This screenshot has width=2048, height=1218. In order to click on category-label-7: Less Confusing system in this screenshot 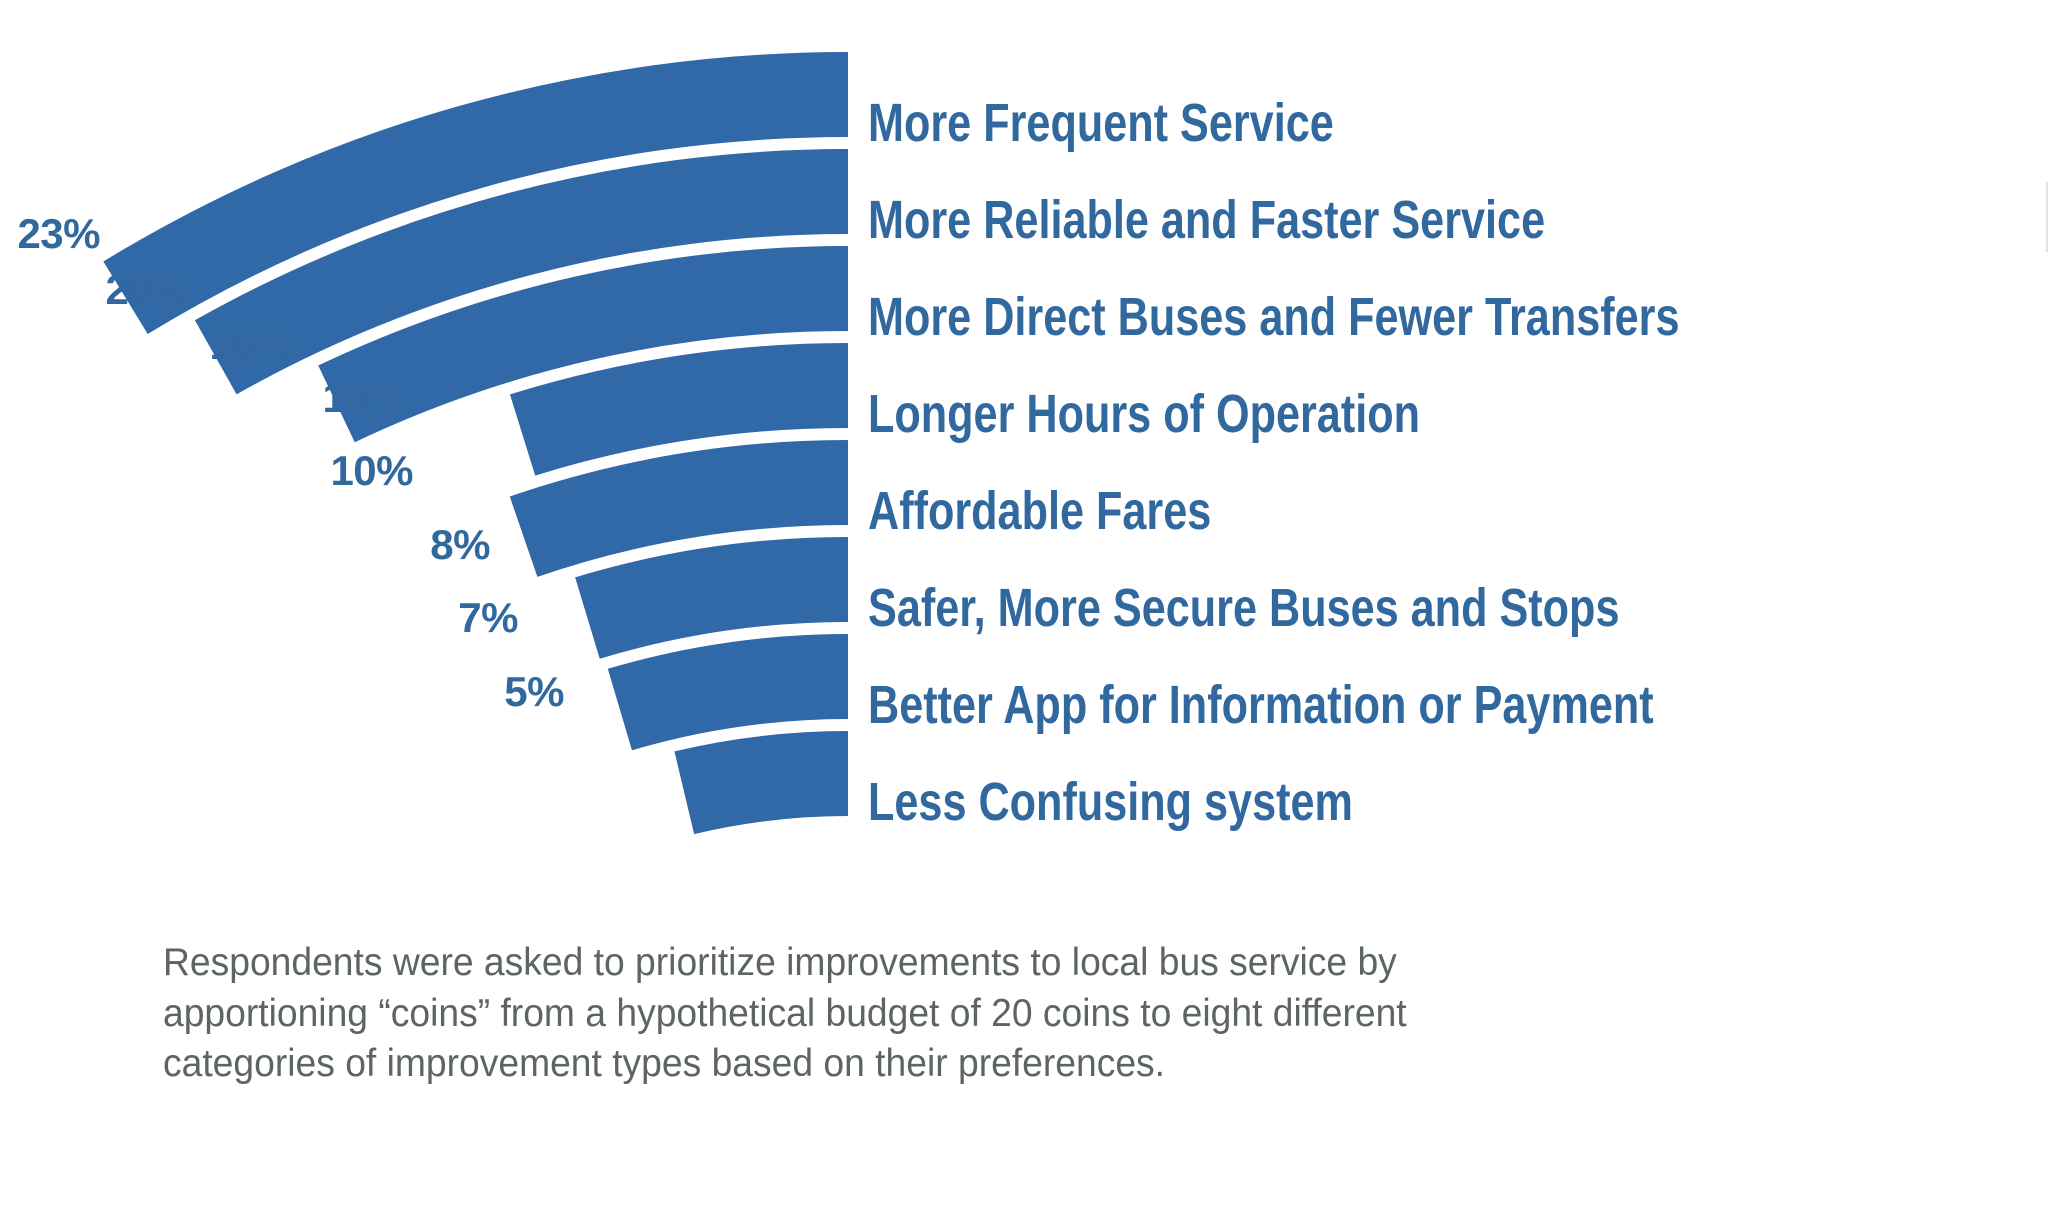, I will do `click(1110, 802)`.